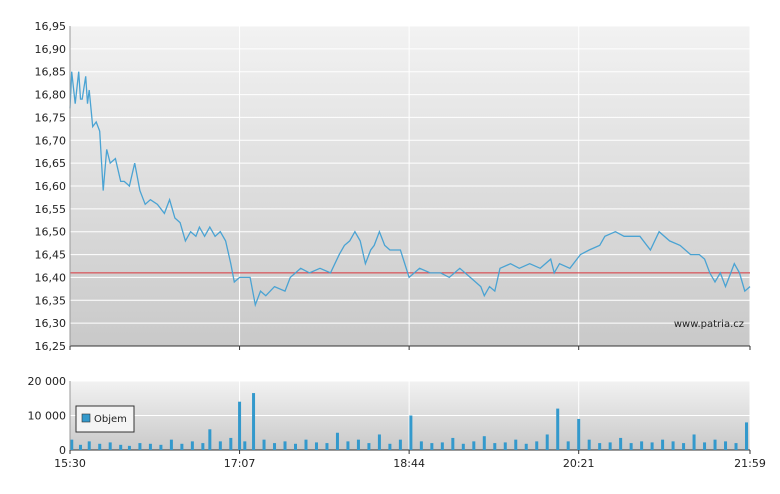 The height and width of the screenshot is (494, 780). What do you see at coordinates (240, 463) in the screenshot?
I see `x-tick-label: 17:07` at bounding box center [240, 463].